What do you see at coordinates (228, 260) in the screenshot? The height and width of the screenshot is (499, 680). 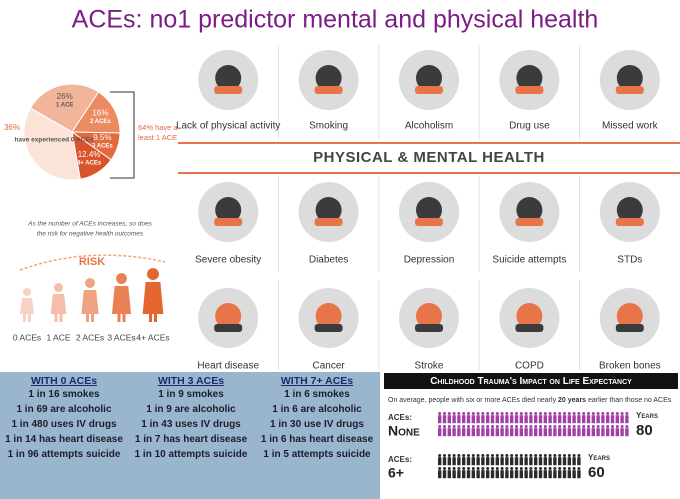 I see `health-caption: Severe obesity` at bounding box center [228, 260].